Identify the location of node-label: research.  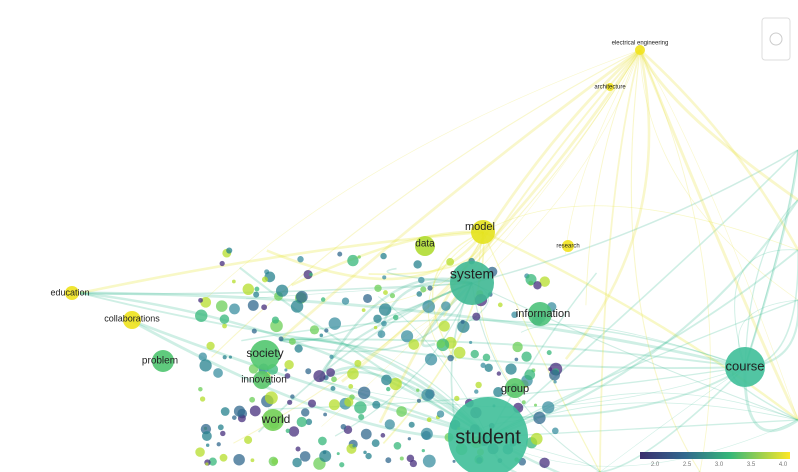
(567, 247).